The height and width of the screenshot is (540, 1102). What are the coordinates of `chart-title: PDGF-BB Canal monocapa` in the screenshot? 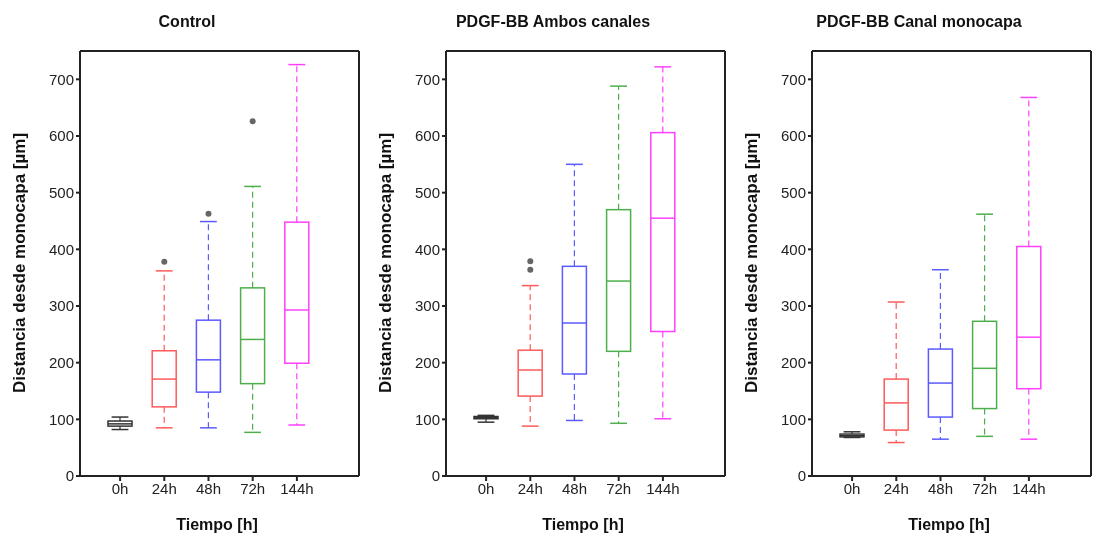 It's located at (919, 22).